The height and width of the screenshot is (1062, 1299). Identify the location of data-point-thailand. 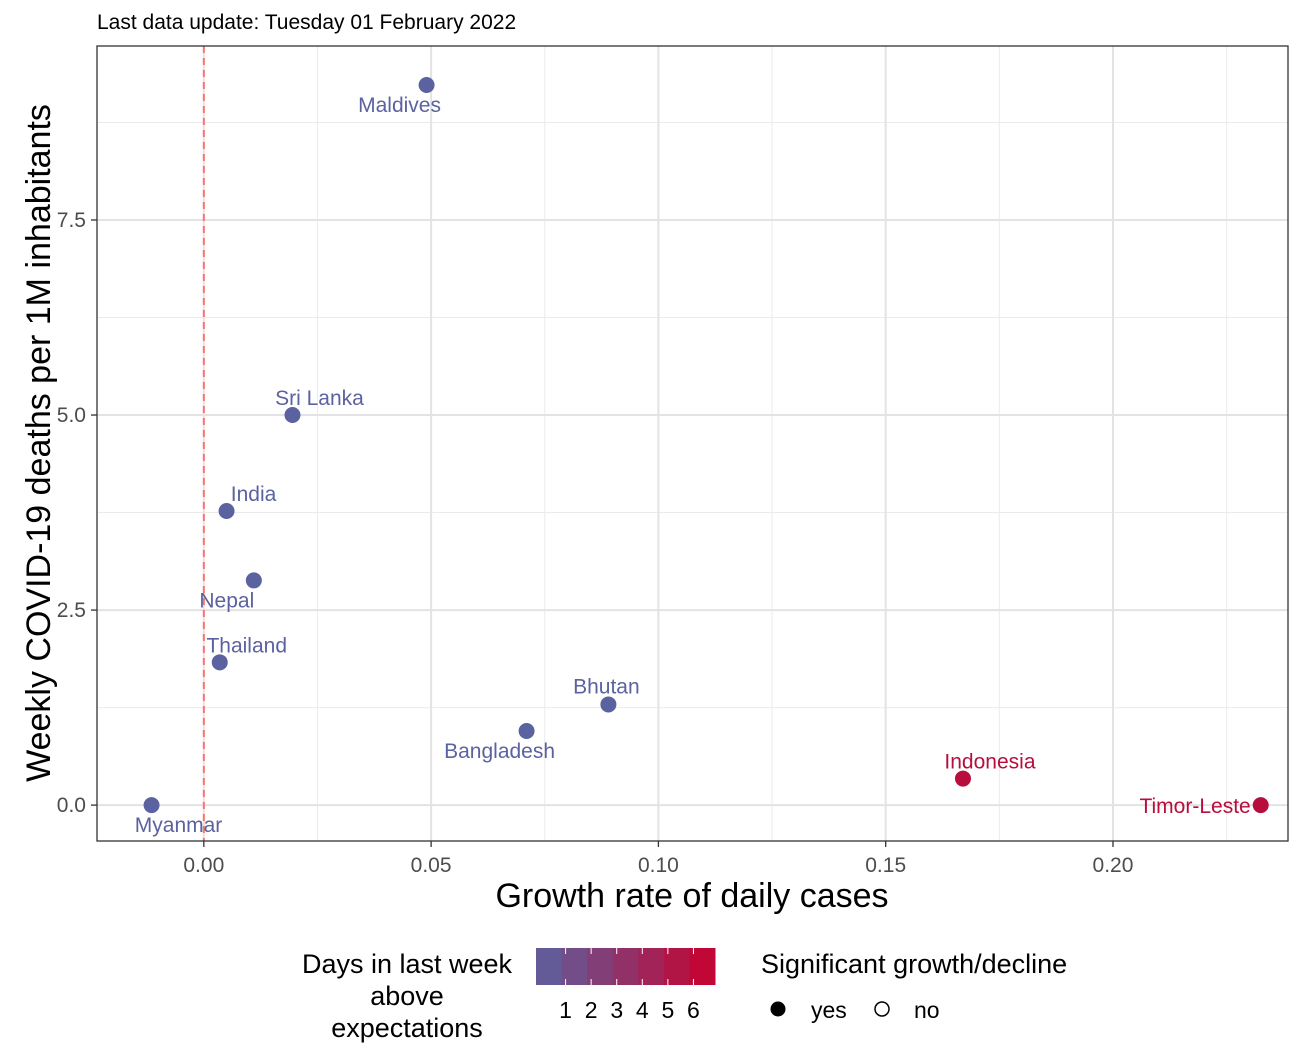
(219, 662).